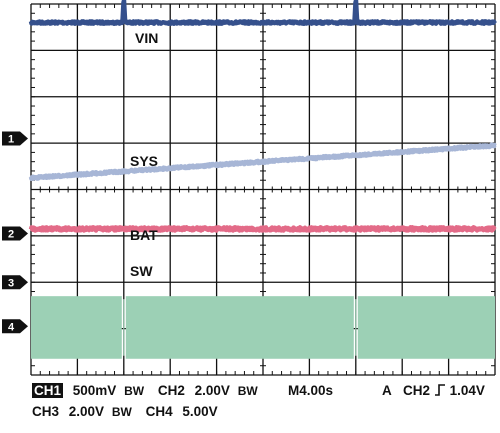  I want to click on ch3-bw-w: W, so click(126, 412).